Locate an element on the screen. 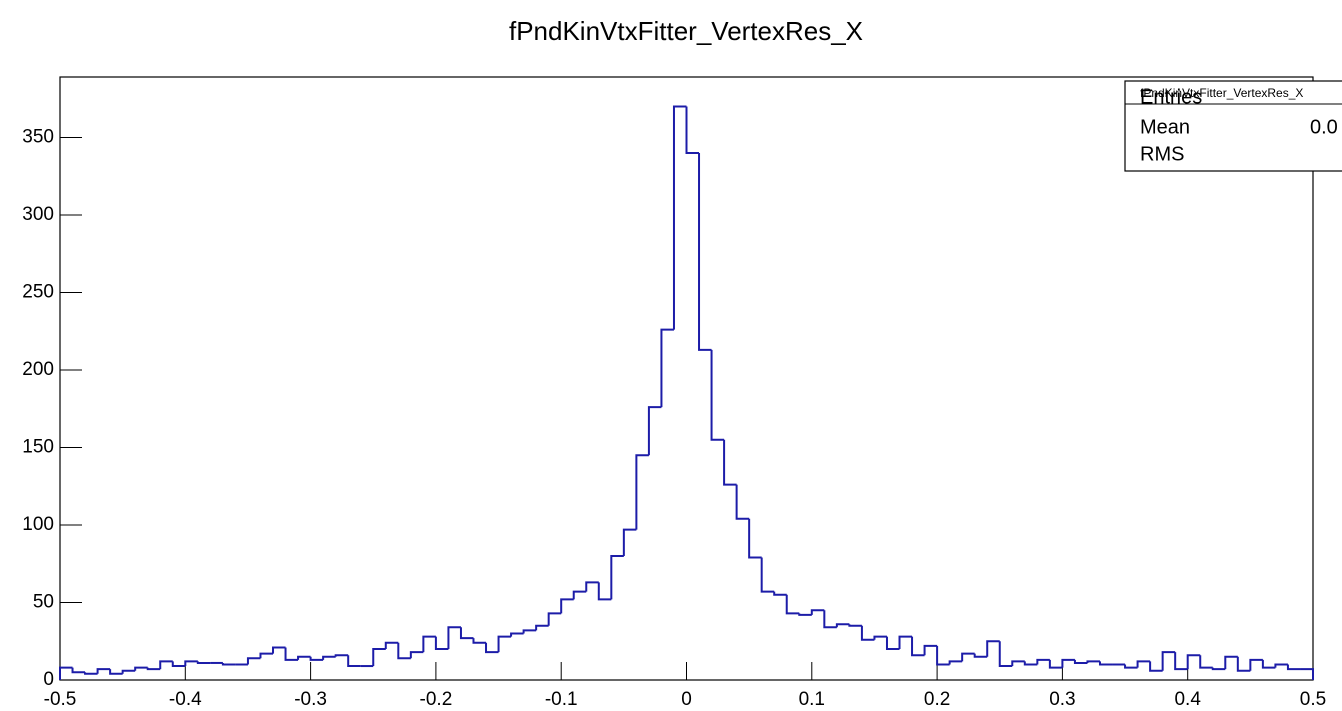 The width and height of the screenshot is (1342, 711). x-tick-label: 0.3 is located at coordinates (1062, 699).